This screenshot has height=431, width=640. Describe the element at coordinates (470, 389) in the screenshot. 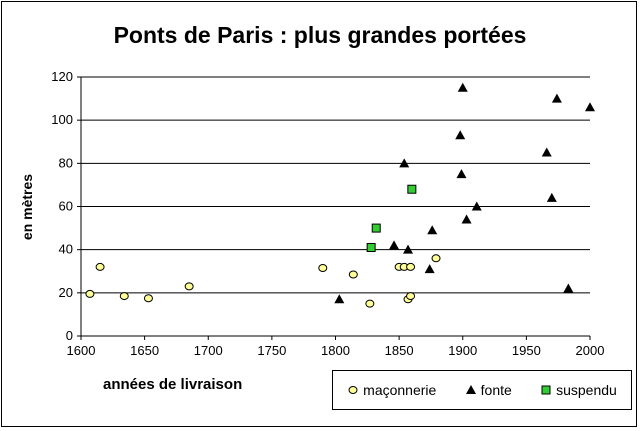

I see `legend-triangle-icon` at that location.